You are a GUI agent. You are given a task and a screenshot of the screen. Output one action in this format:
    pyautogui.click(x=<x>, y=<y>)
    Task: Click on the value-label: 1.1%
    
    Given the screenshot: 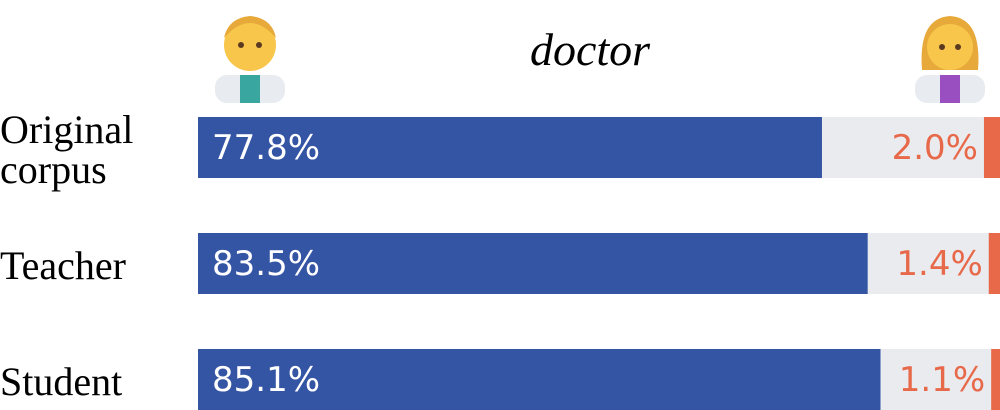 What is the action you would take?
    pyautogui.click(x=942, y=380)
    